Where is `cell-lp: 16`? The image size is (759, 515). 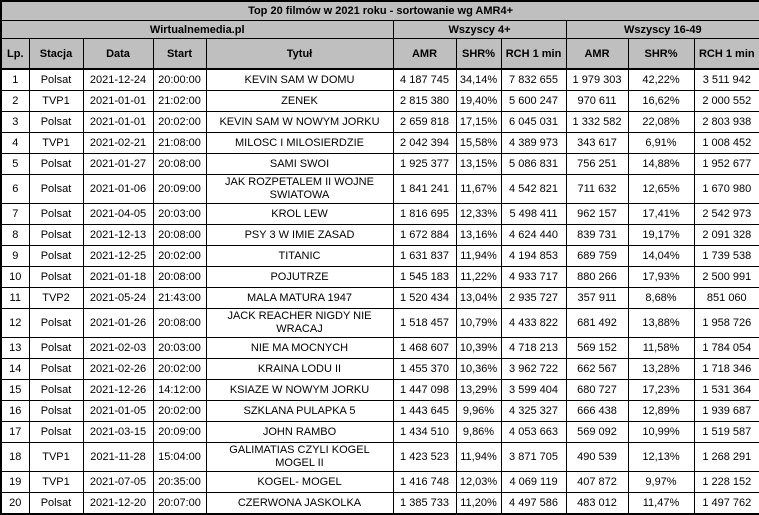
cell-lp: 16 is located at coordinates (15, 411).